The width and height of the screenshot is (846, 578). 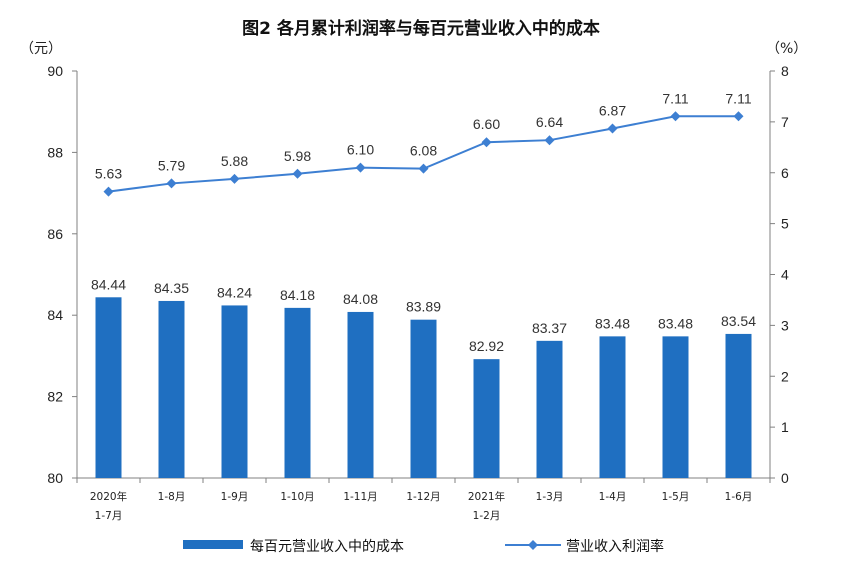 What do you see at coordinates (360, 497) in the screenshot?
I see `x-axis-tick-label: 1-11月` at bounding box center [360, 497].